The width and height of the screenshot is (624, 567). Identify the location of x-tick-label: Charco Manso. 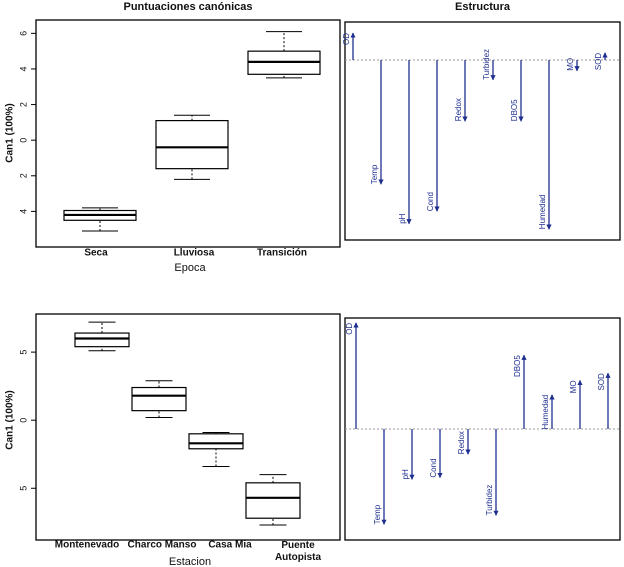
(162, 545).